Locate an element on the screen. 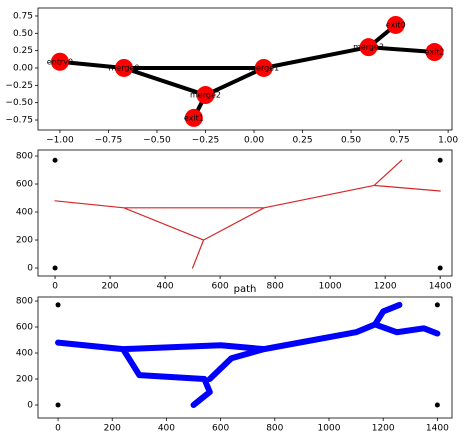  x-tick-label: 0.25 is located at coordinates (303, 141).